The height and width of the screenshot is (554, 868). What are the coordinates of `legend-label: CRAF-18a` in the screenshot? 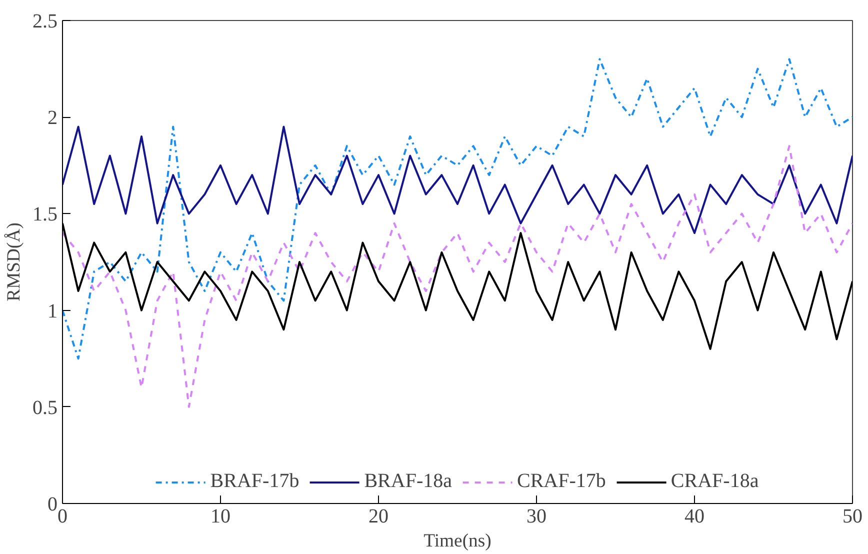 It's located at (714, 481).